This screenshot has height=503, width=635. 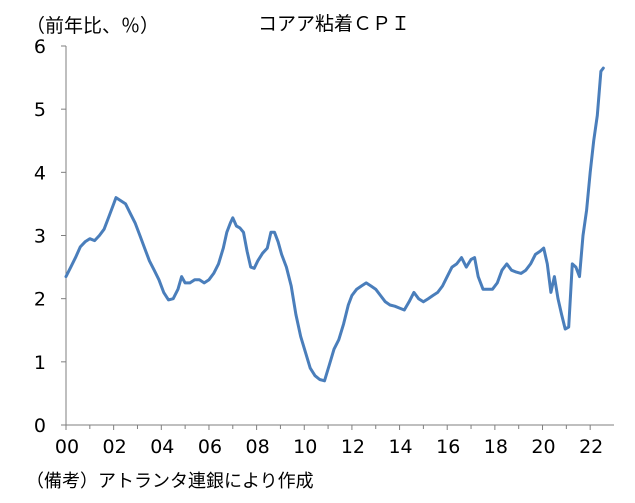 I want to click on y-tick-label: 5, so click(x=40, y=110).